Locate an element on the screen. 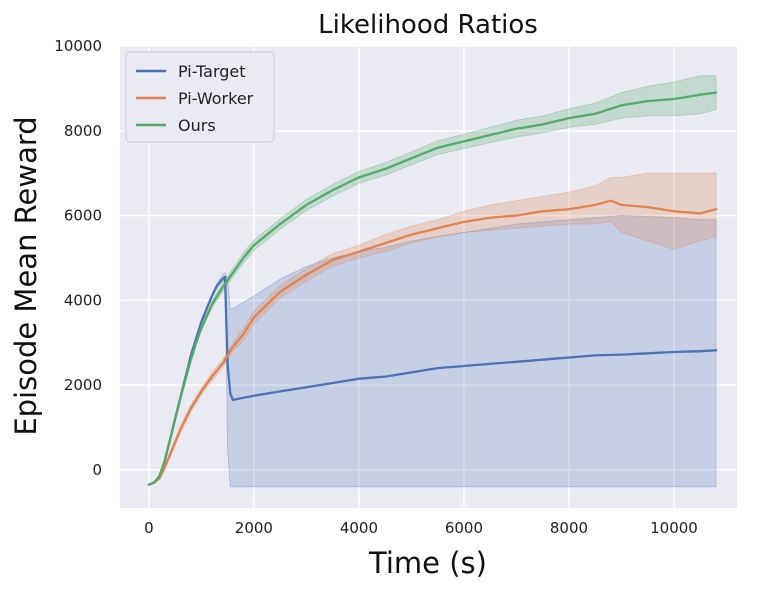 The height and width of the screenshot is (591, 761). x-tick-label: 2000 is located at coordinates (254, 528).